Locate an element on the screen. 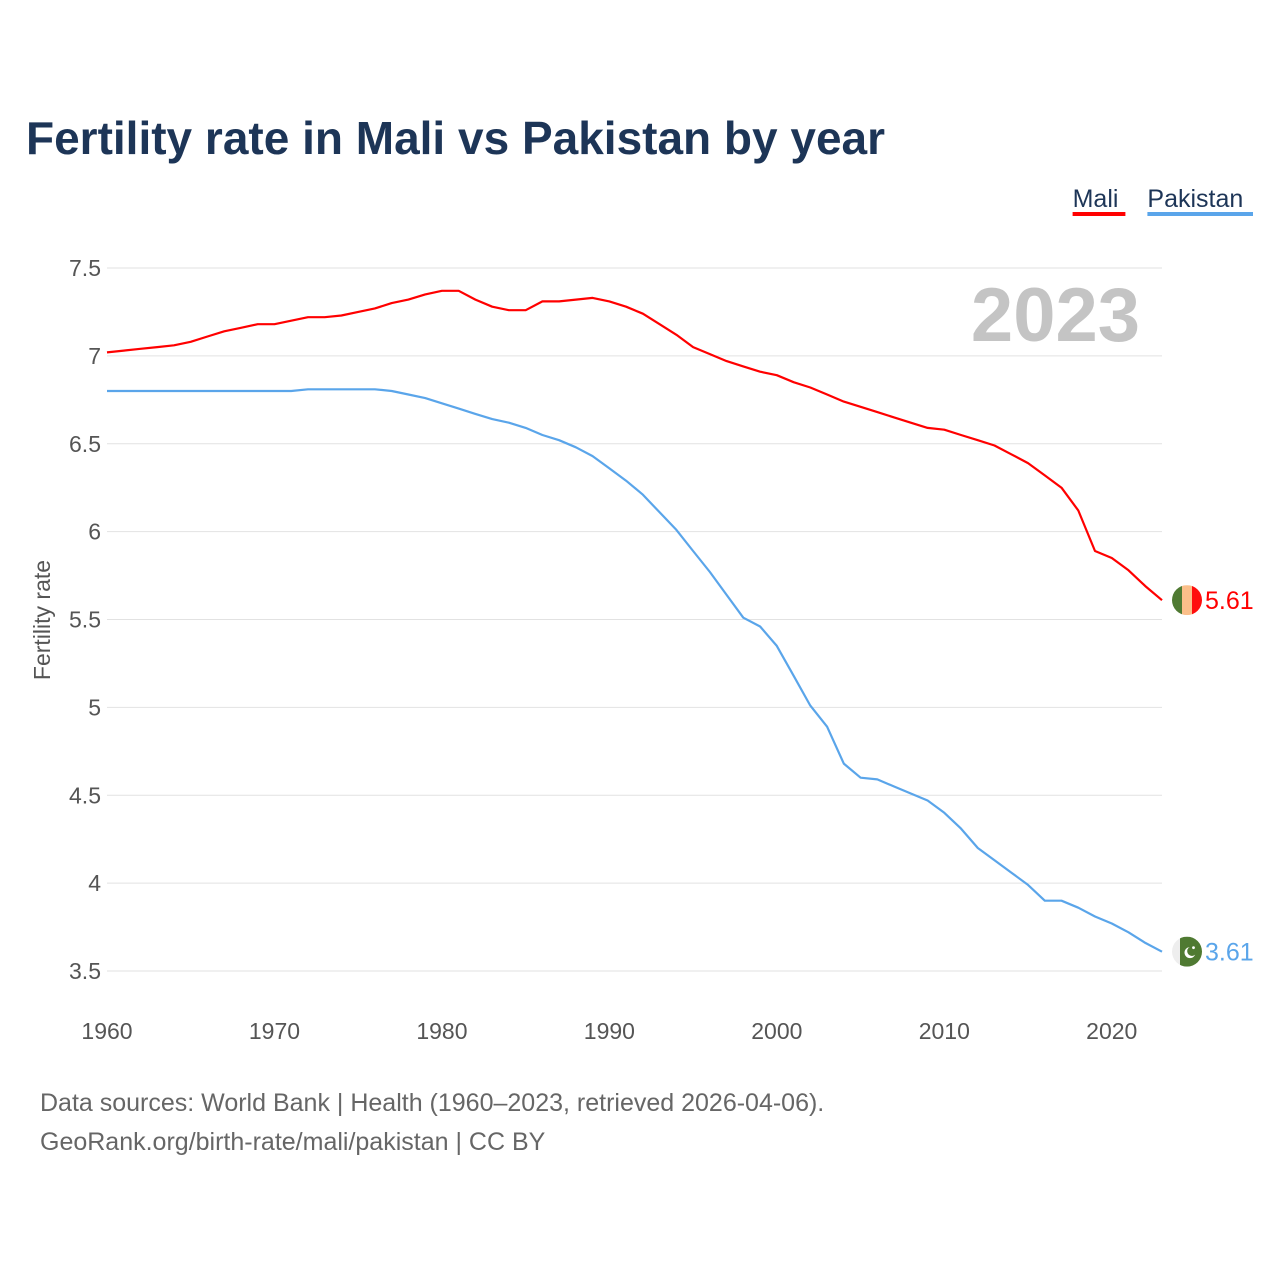 Image resolution: width=1280 pixels, height=1280 pixels. x-tick-label: 2010 is located at coordinates (944, 1031).